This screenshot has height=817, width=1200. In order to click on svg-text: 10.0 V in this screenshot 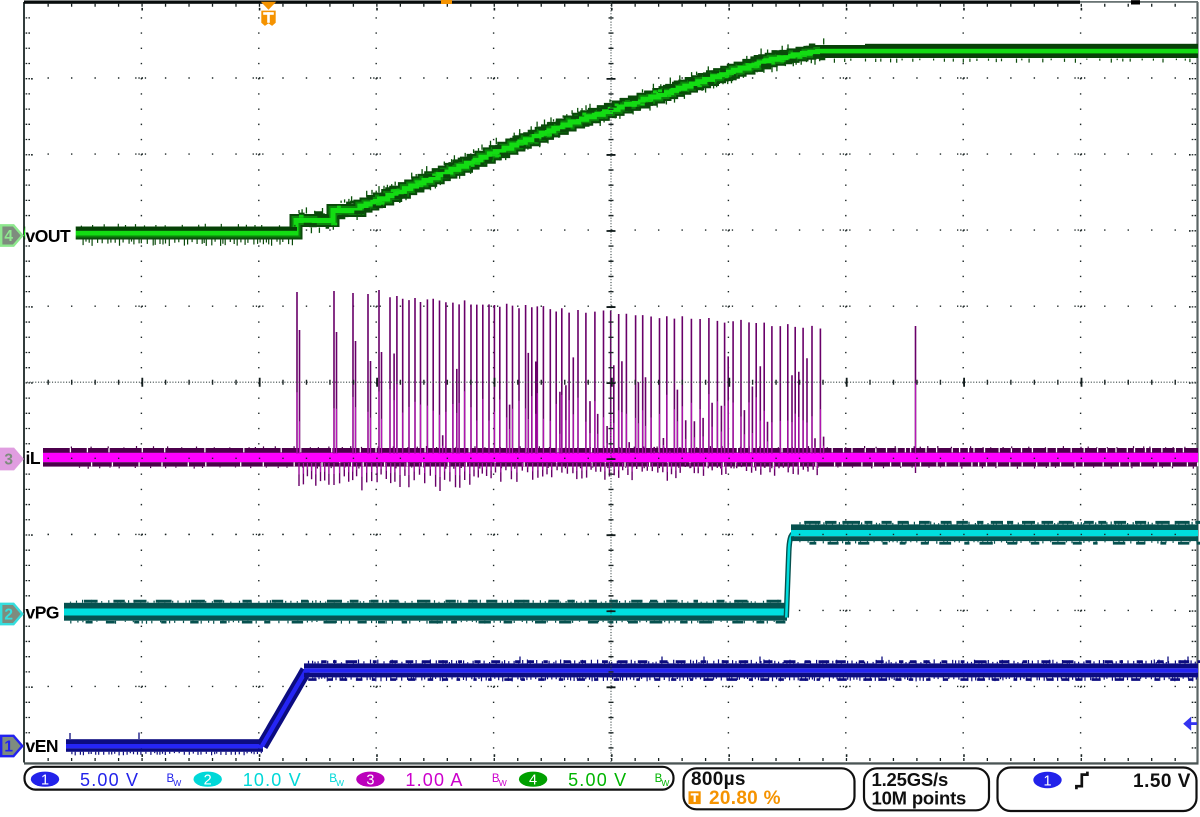, I will do `click(272, 780)`.